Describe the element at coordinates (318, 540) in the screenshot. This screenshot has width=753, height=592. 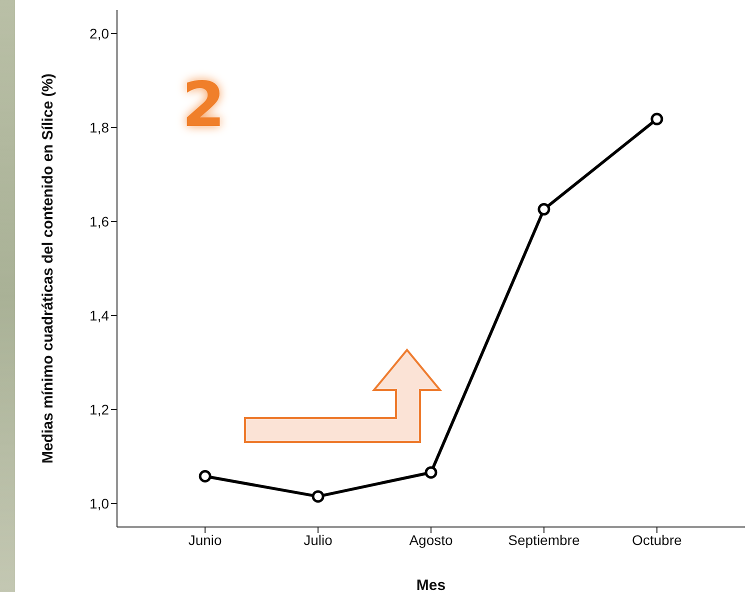
I see `x-tick-label: Julio` at that location.